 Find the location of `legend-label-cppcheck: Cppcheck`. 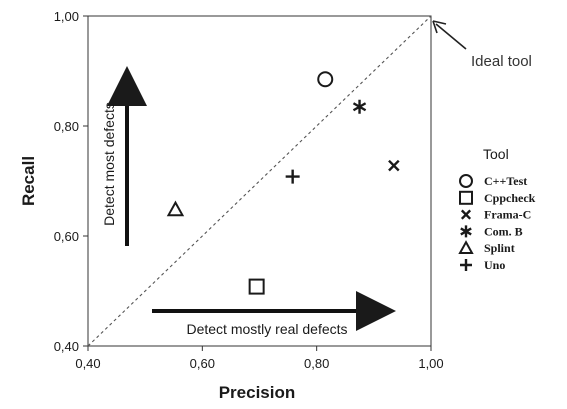

legend-label-cppcheck: Cppcheck is located at coordinates (510, 198).